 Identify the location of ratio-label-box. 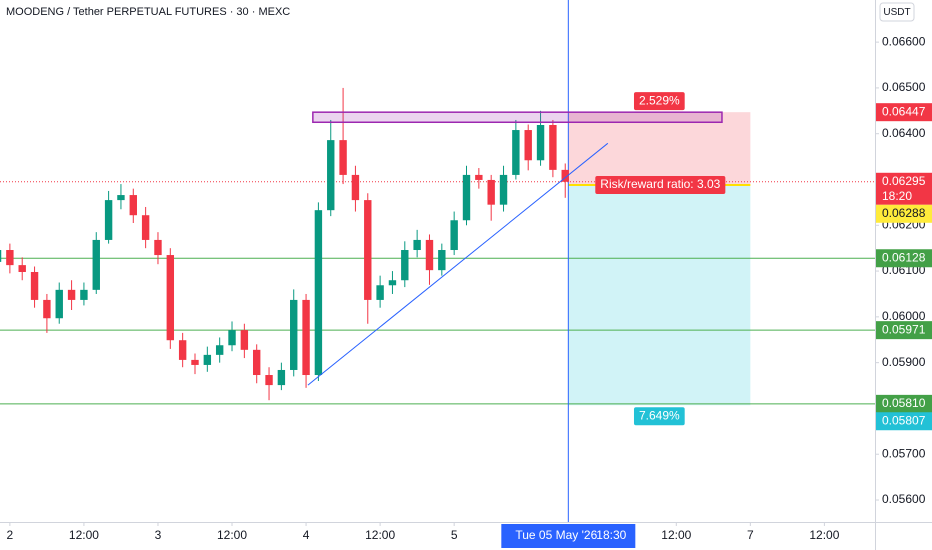
(660, 184).